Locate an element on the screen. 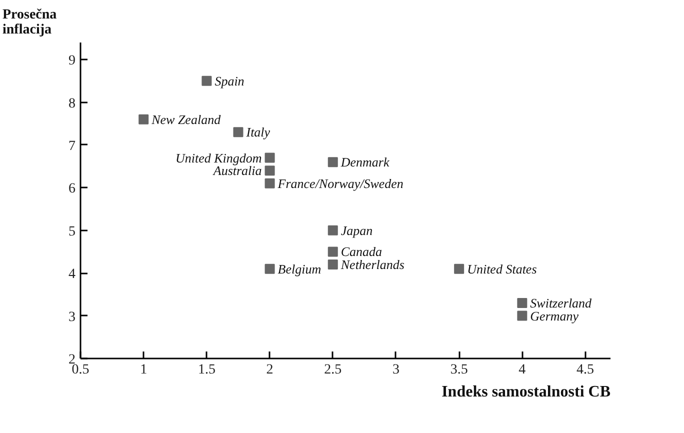 The image size is (684, 433). annotation: United States is located at coordinates (502, 268).